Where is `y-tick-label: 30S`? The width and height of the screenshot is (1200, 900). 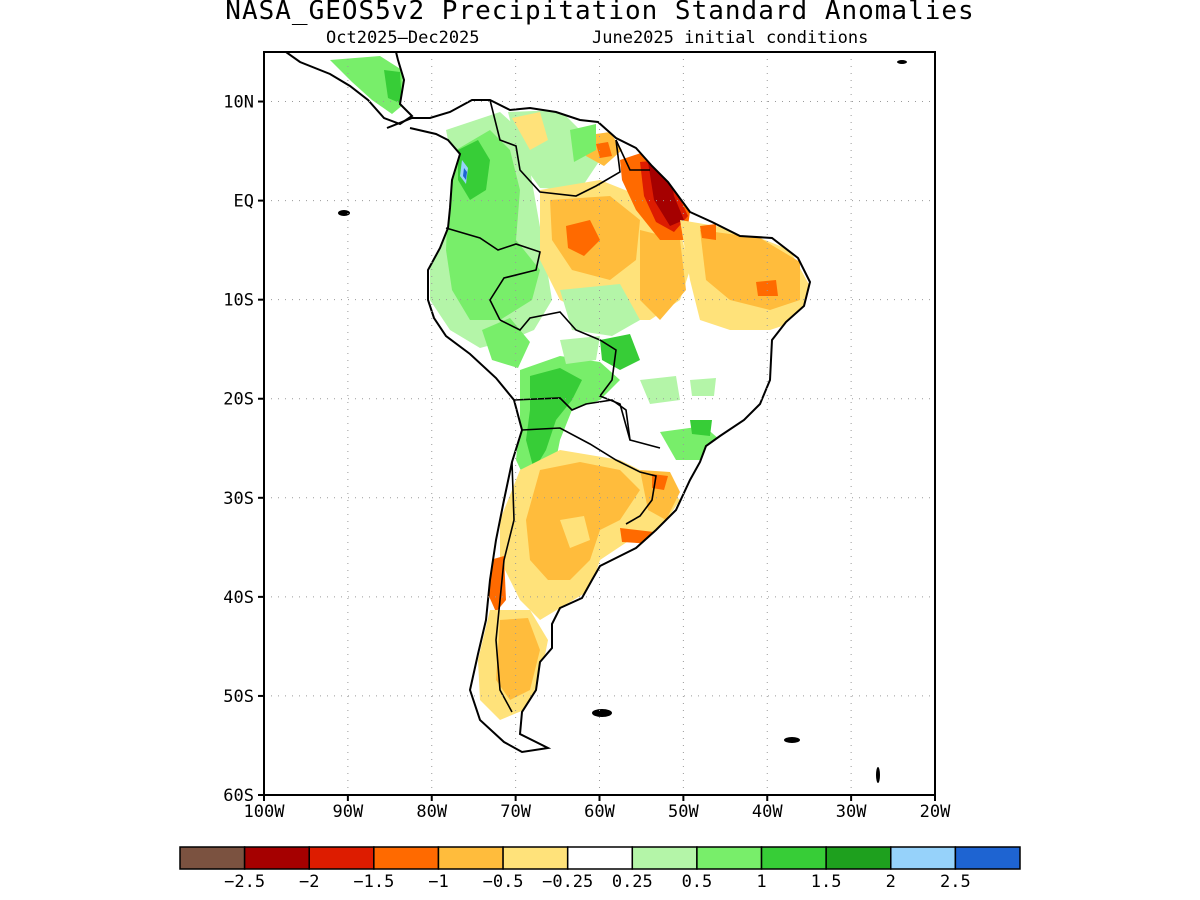 y-tick-label: 30S is located at coordinates (238, 499).